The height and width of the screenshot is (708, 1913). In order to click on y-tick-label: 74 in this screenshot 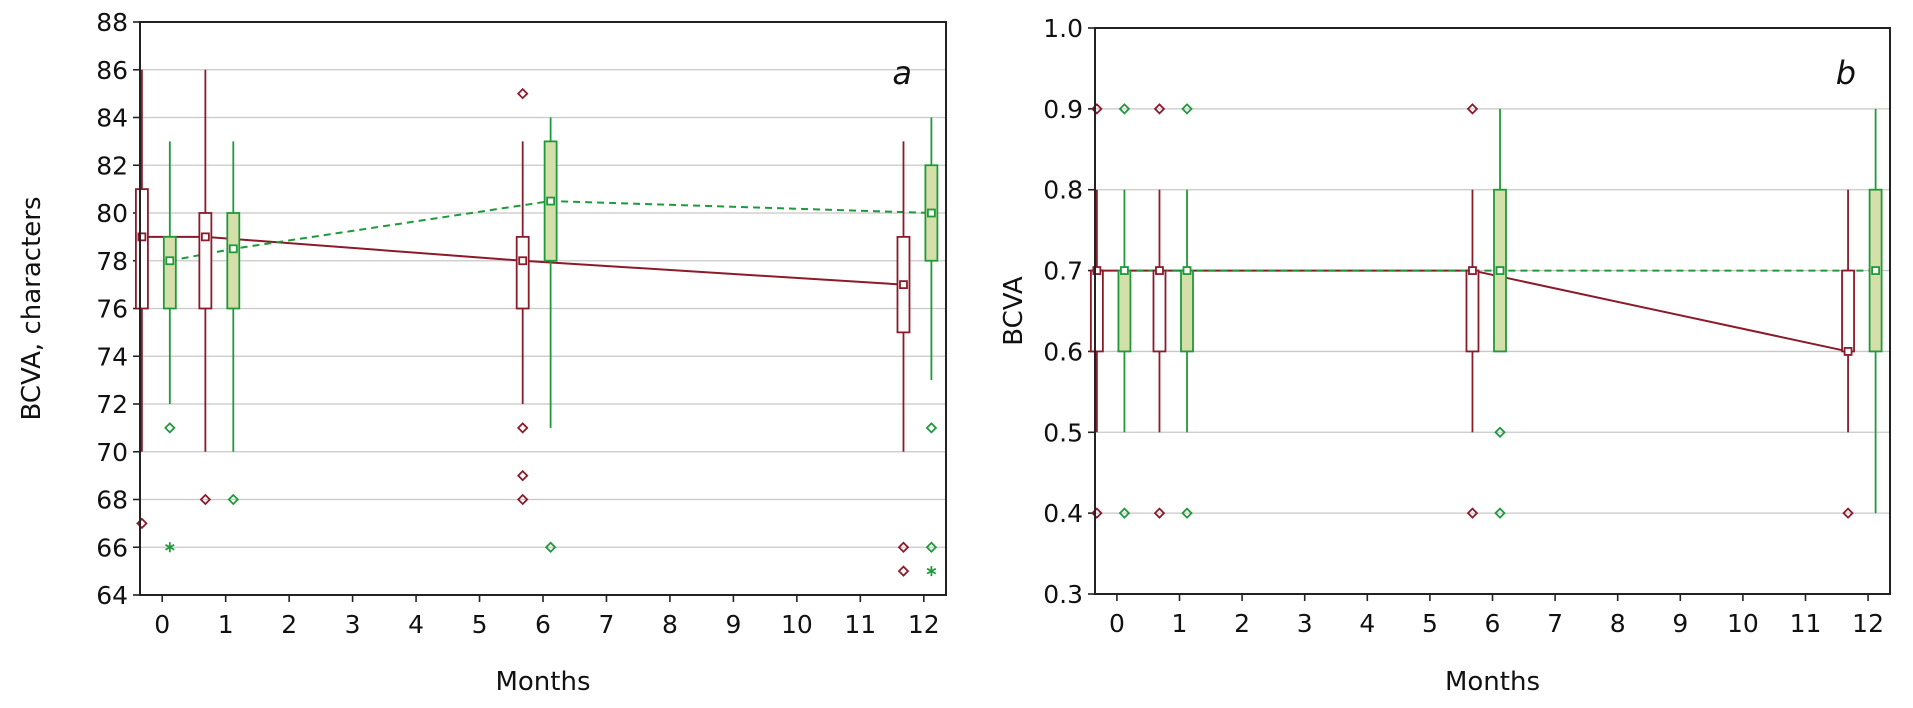, I will do `click(112, 356)`.